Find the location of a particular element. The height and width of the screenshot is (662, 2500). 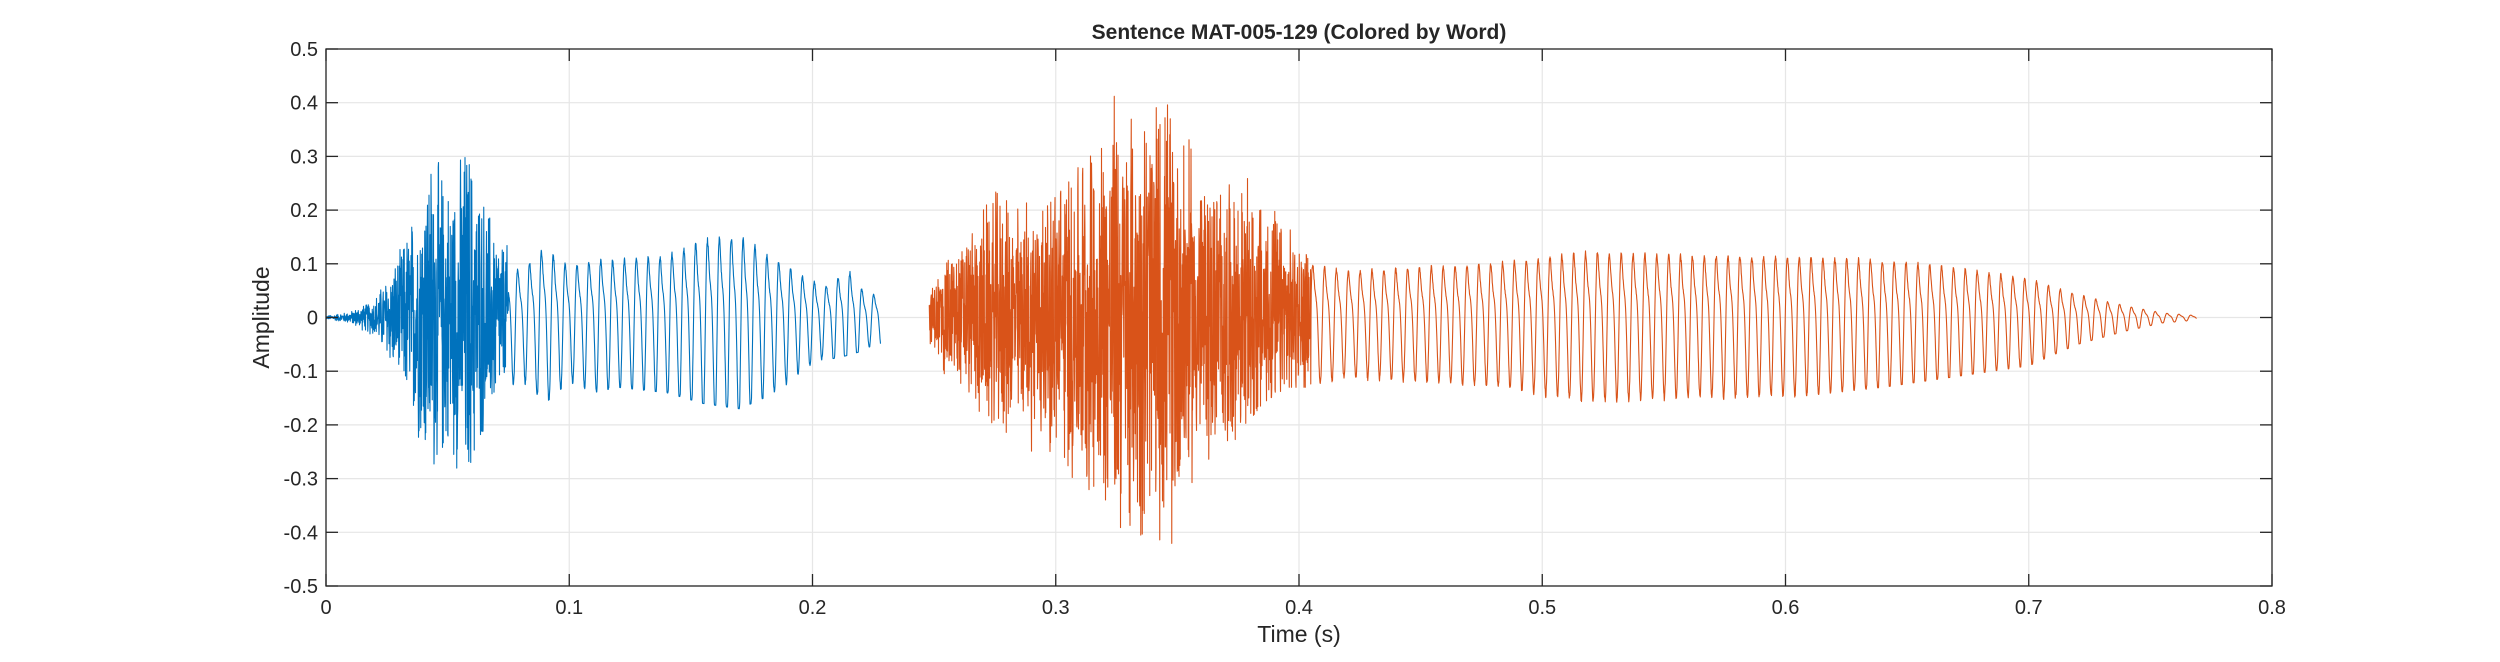

x-axis-label: Time (s) is located at coordinates (1298, 634).